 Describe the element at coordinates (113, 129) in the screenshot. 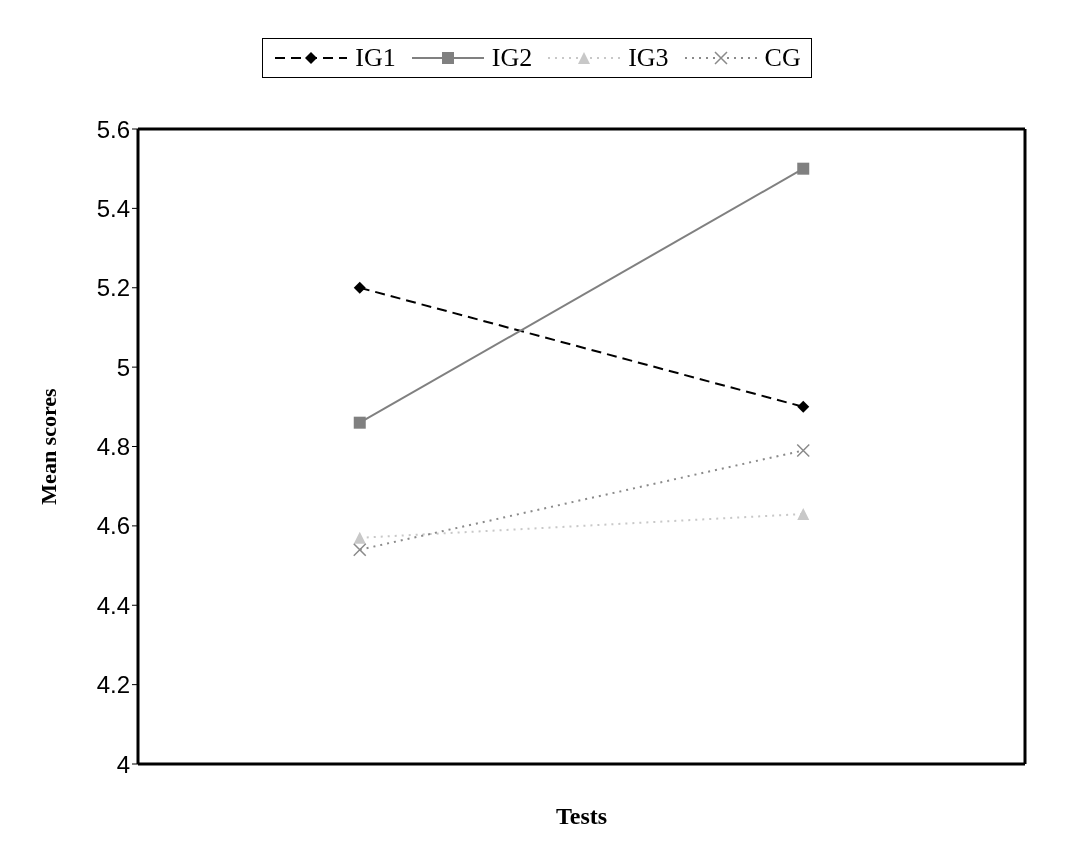

I see `y-tick-label: 5.6` at that location.